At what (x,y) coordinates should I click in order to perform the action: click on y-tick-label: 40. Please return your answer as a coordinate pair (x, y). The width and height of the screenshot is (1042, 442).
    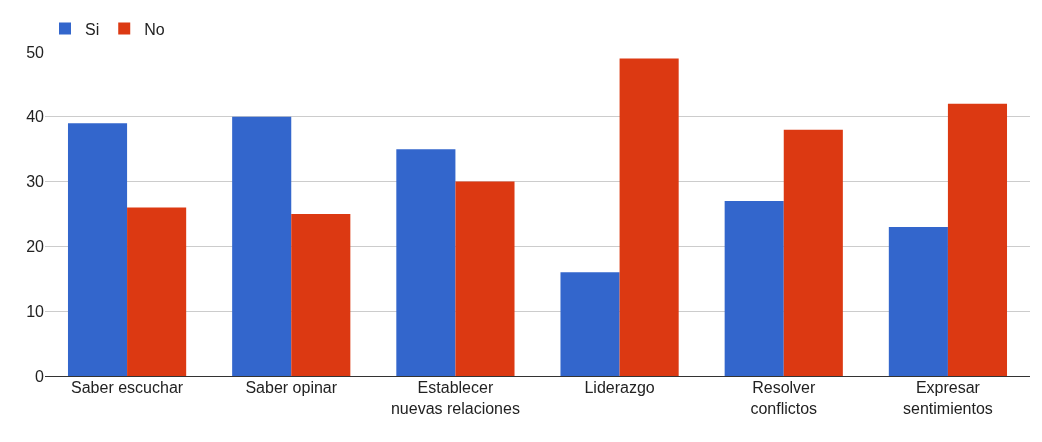
    Looking at the image, I should click on (35, 117).